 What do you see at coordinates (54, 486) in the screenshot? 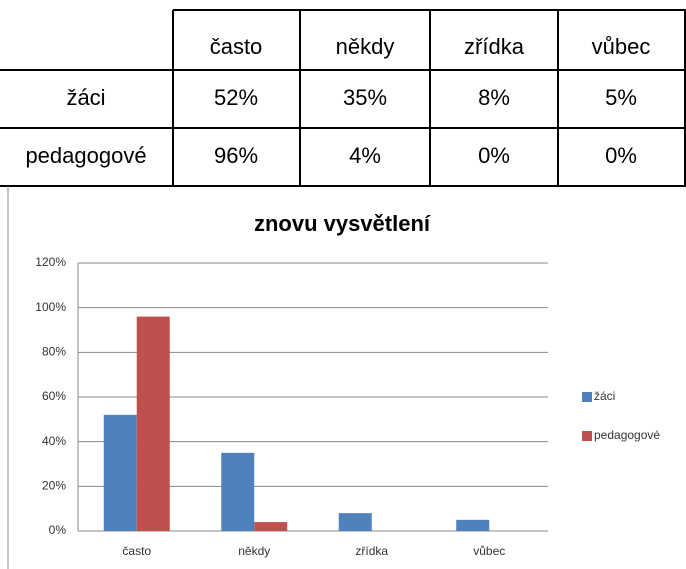
I see `y-tick-label: 20%` at bounding box center [54, 486].